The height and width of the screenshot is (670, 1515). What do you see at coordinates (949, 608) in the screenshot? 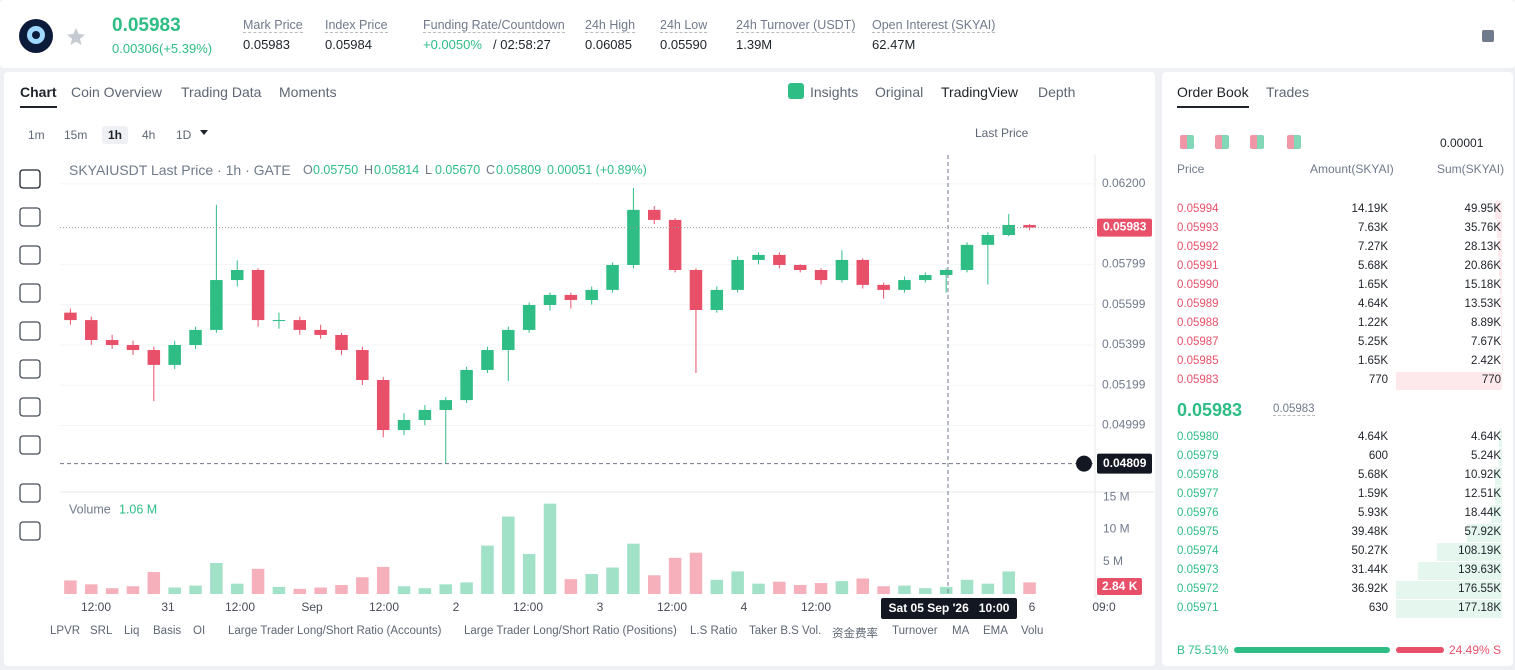
I see `crosshair-time: Sat 05 Sep '26 10:00` at bounding box center [949, 608].